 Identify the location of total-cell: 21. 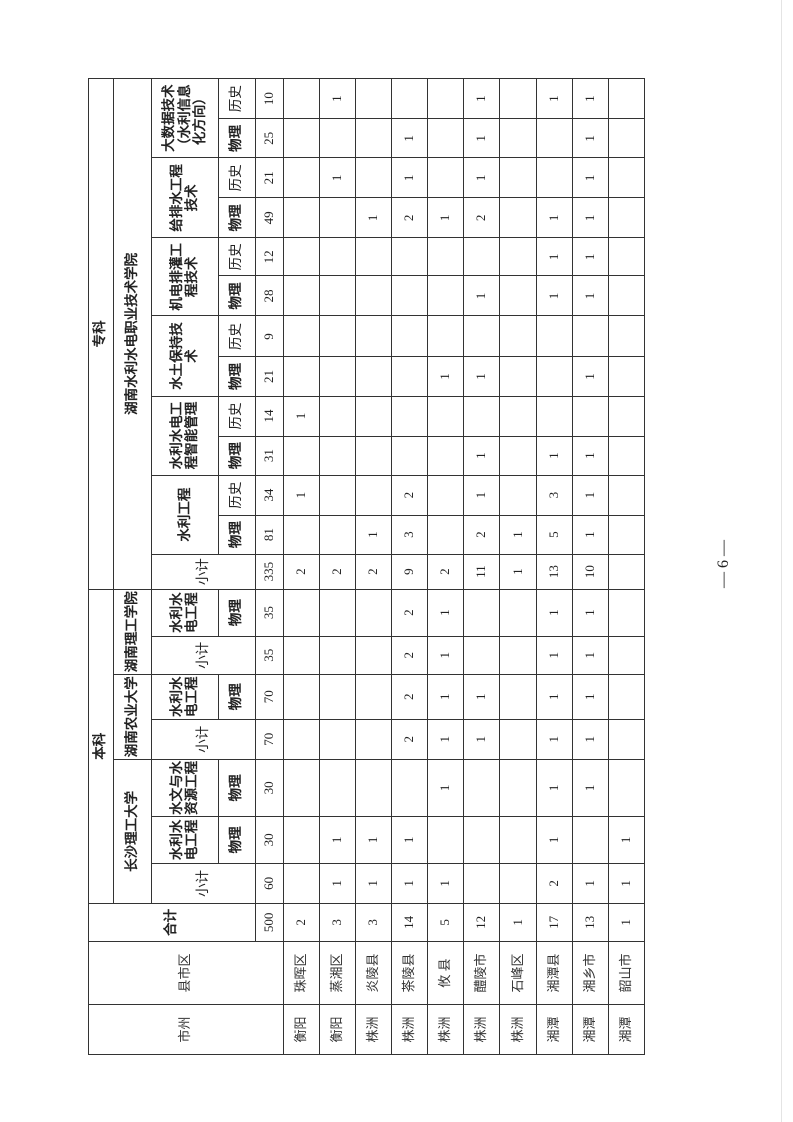
(269, 376).